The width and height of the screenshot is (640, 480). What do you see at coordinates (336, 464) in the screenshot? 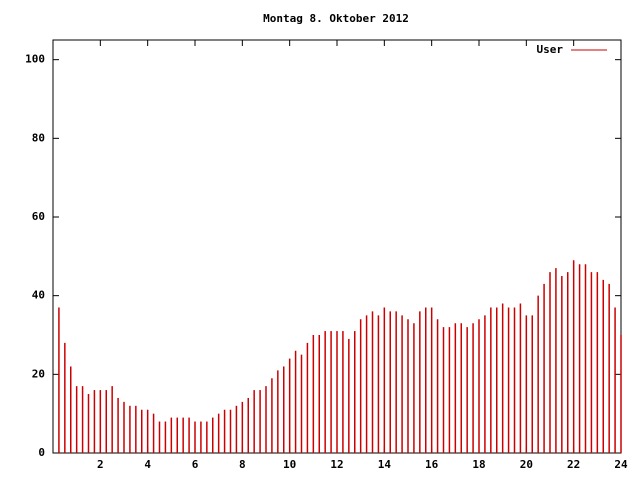
I see `x-tick-label: 12` at bounding box center [336, 464].